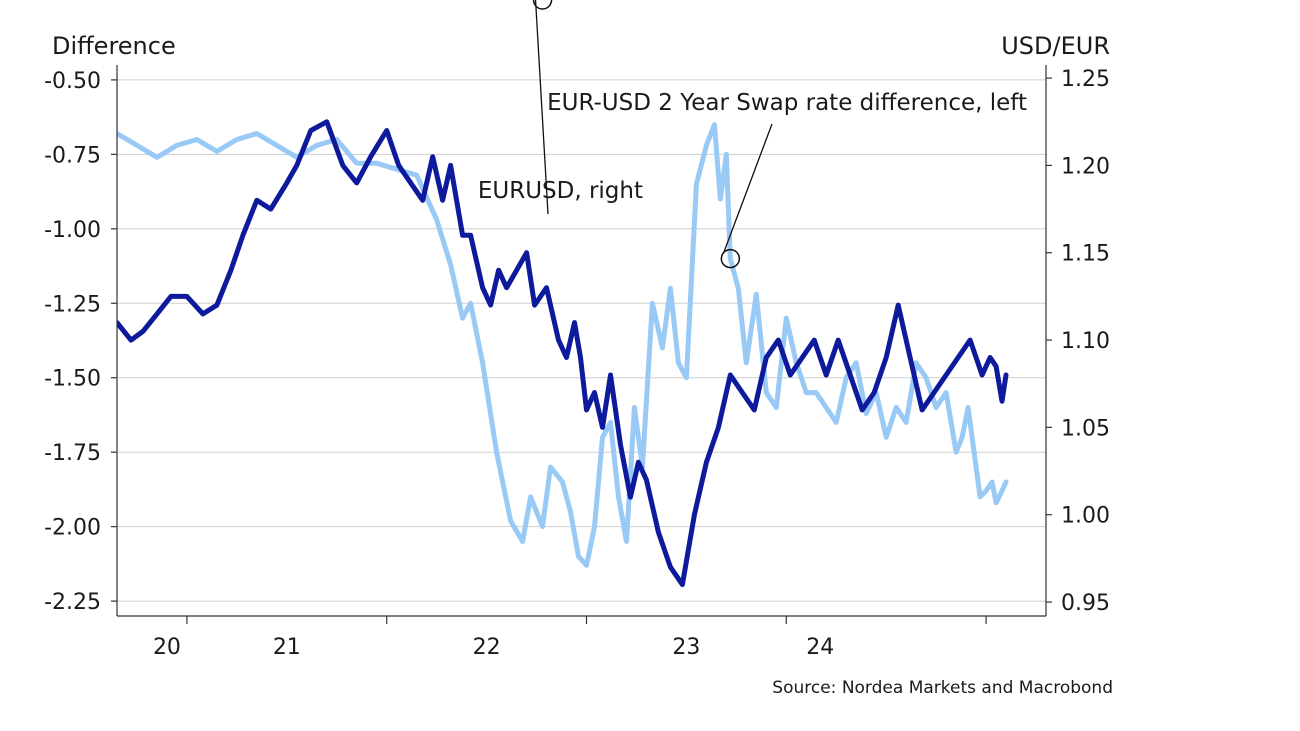 Image resolution: width=1300 pixels, height=731 pixels. What do you see at coordinates (1055, 46) in the screenshot?
I see `right-axis-title: USD/EUR` at bounding box center [1055, 46].